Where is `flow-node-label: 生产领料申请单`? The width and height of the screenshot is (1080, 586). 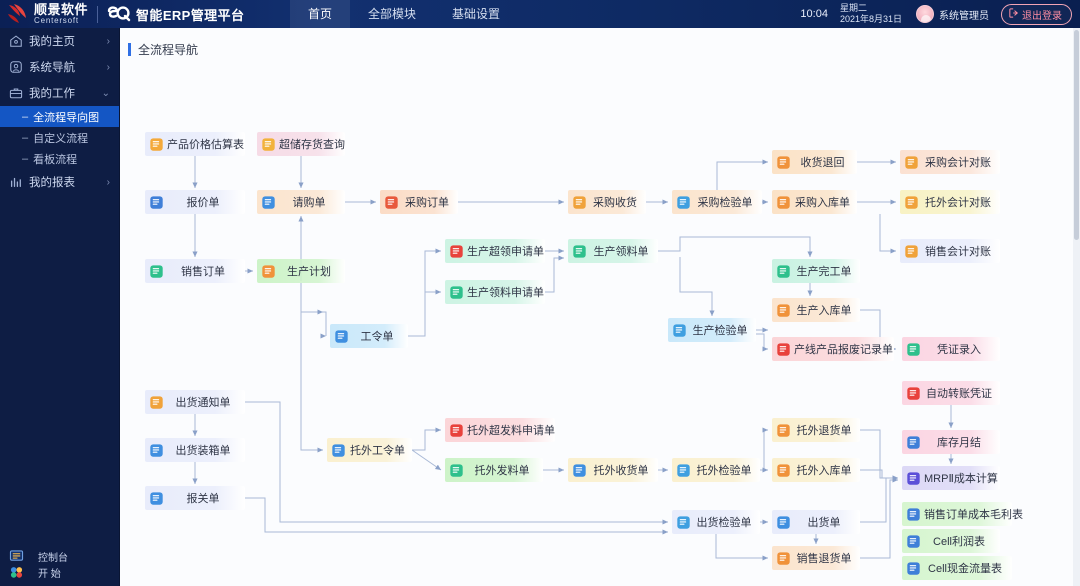
flow-node-label: 生产领料申请单 is located at coordinates (505, 293).